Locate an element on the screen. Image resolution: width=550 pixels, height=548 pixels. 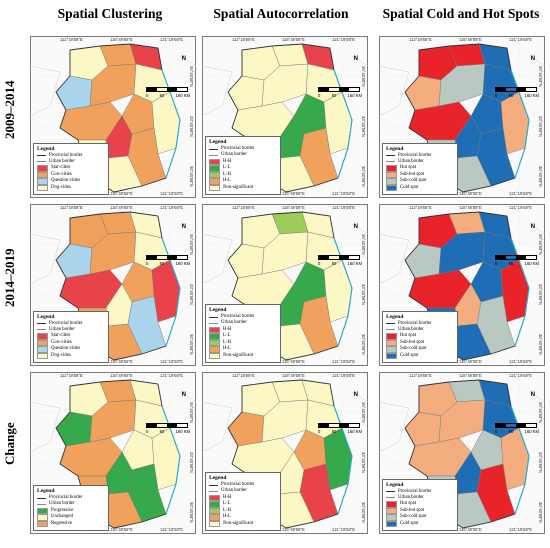
legend-label: Regressive is located at coordinates (62, 523).